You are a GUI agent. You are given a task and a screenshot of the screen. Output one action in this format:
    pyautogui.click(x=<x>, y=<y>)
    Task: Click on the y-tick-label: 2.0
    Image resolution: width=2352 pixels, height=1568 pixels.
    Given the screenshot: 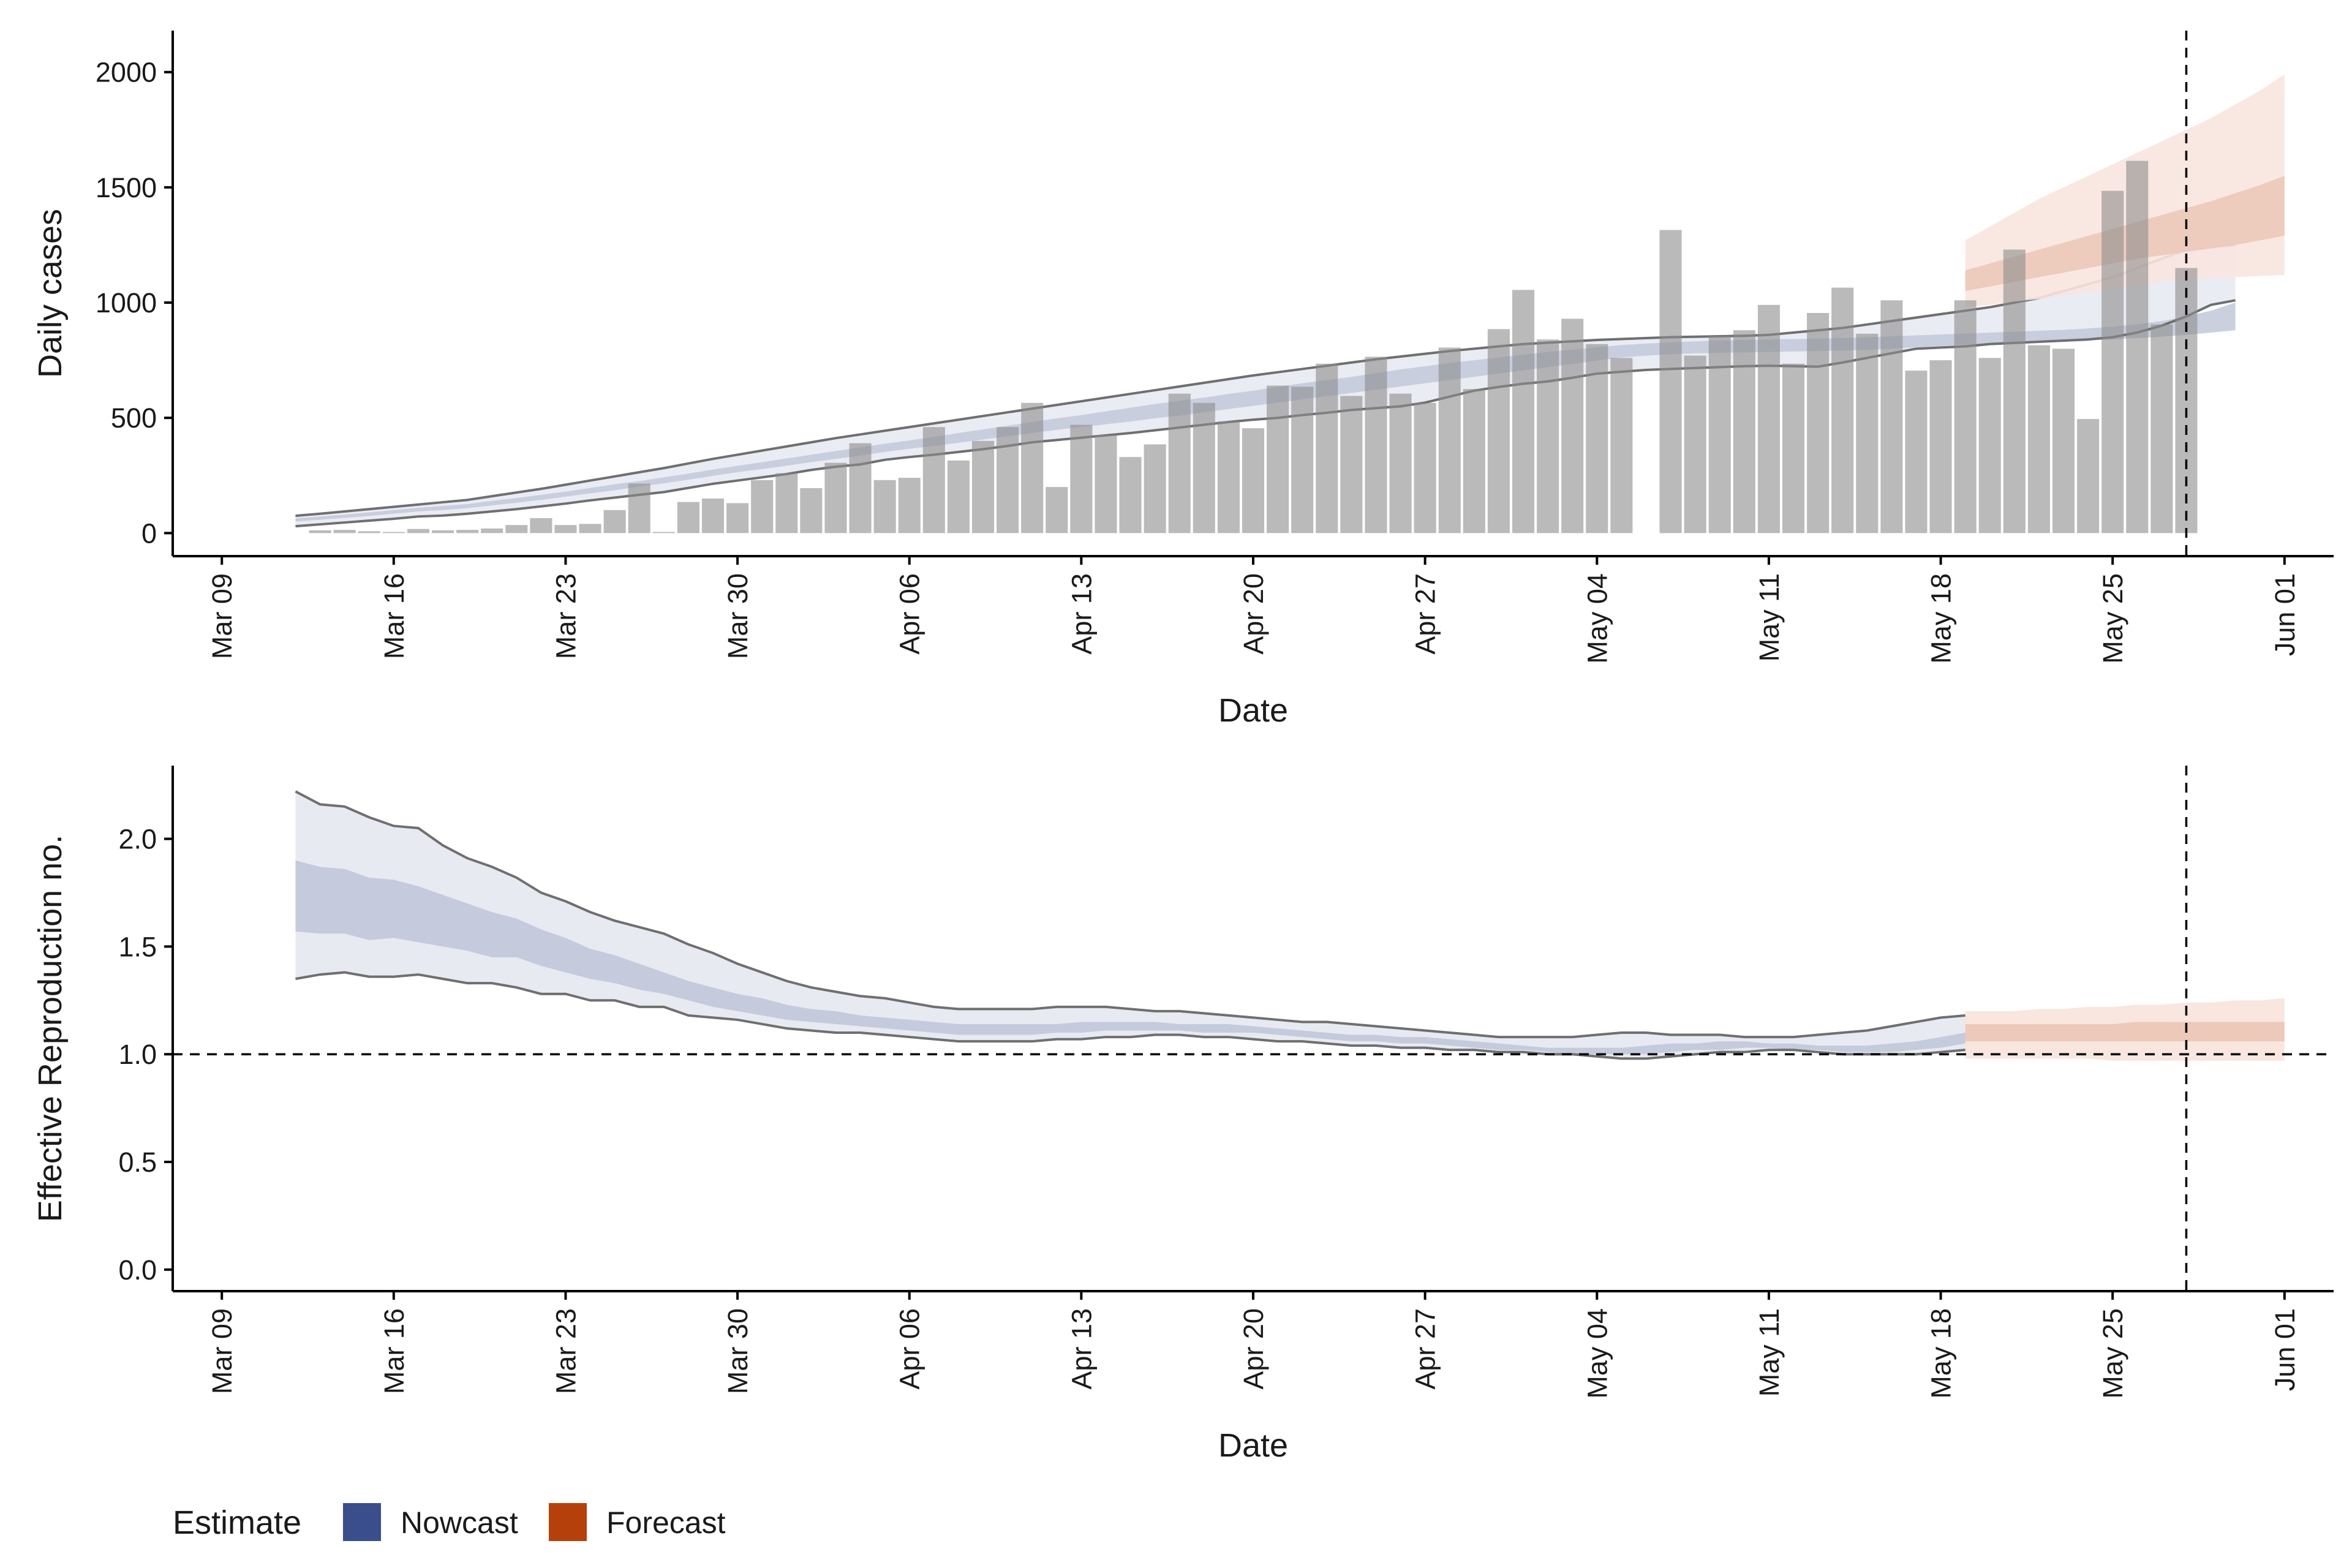 What is the action you would take?
    pyautogui.click(x=137, y=840)
    